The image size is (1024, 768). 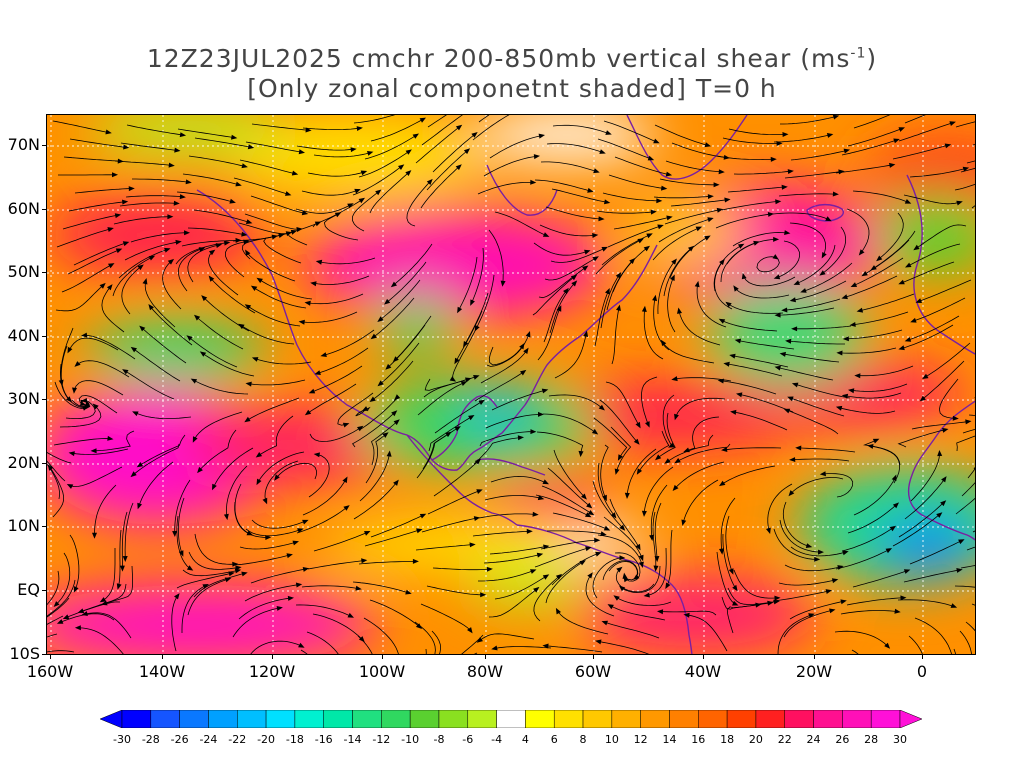 What do you see at coordinates (842, 739) in the screenshot?
I see `colorbar-label: 26` at bounding box center [842, 739].